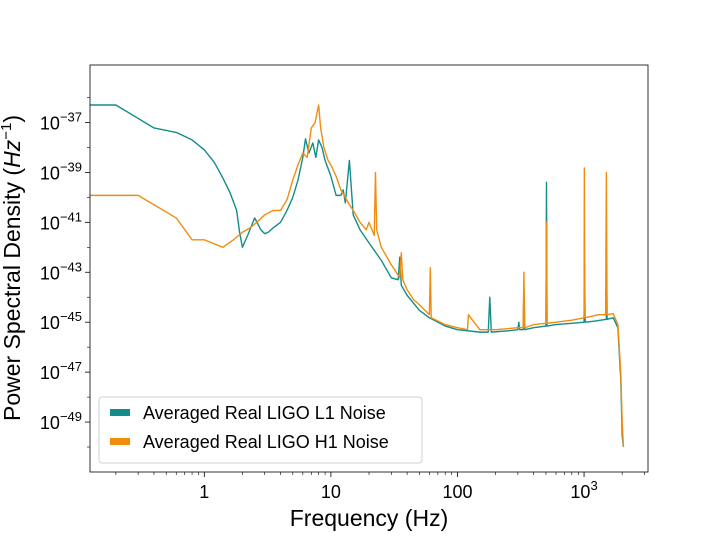 The width and height of the screenshot is (720, 540). What do you see at coordinates (266, 442) in the screenshot?
I see `legend-label-h1: Averaged Real LIGO H1 Noise` at bounding box center [266, 442].